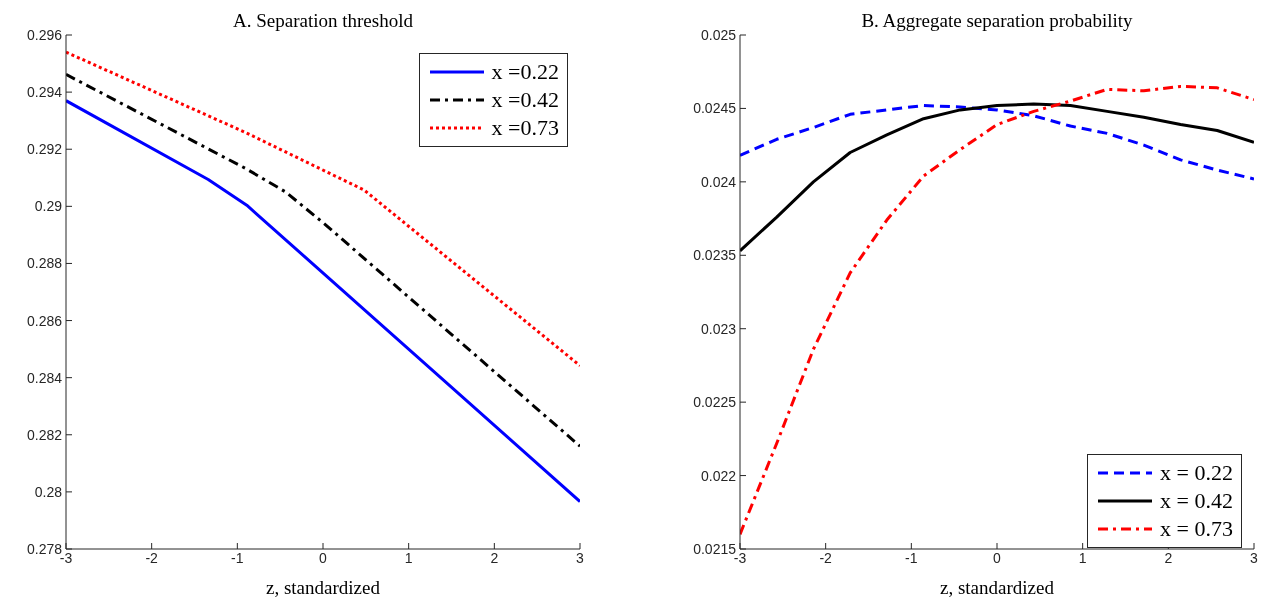 The height and width of the screenshot is (609, 1270). What do you see at coordinates (323, 21) in the screenshot?
I see `chart-title: A. Separation threshold` at bounding box center [323, 21].